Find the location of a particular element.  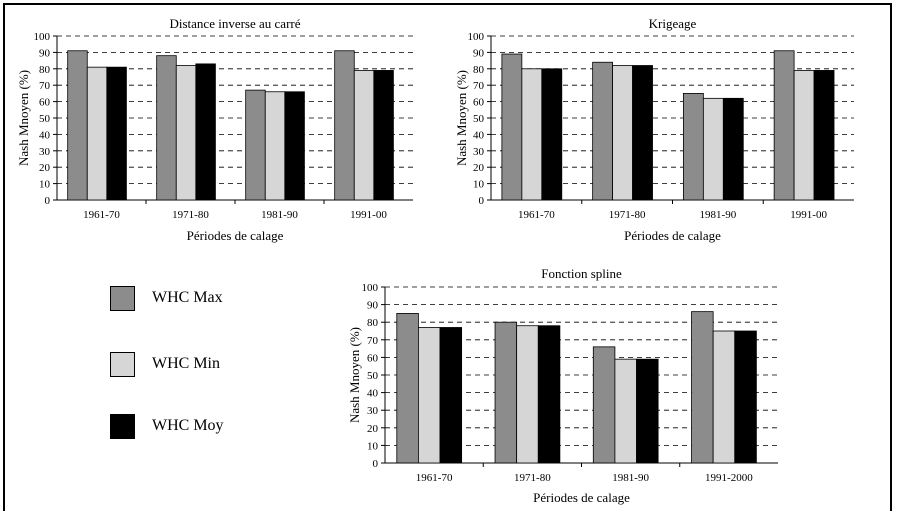

legend-item-whc-min: WHC Min is located at coordinates (165, 364).